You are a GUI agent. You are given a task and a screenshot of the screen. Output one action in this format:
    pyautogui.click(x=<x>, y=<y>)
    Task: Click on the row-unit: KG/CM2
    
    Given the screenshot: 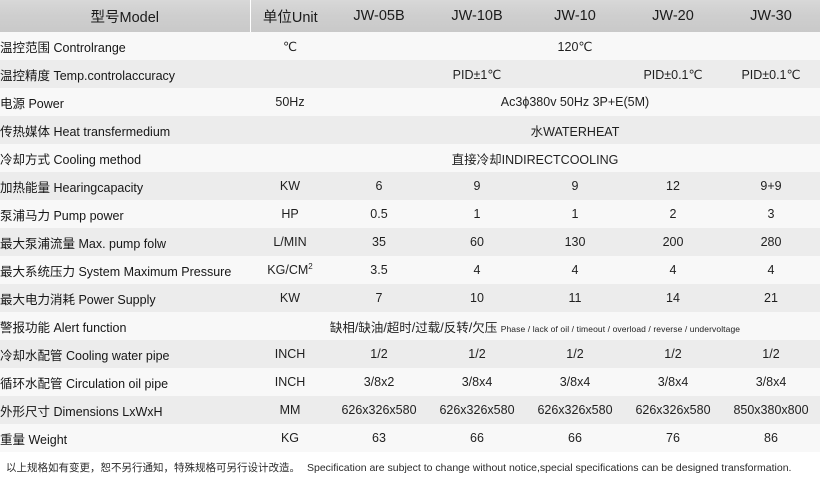 What is the action you would take?
    pyautogui.click(x=290, y=270)
    